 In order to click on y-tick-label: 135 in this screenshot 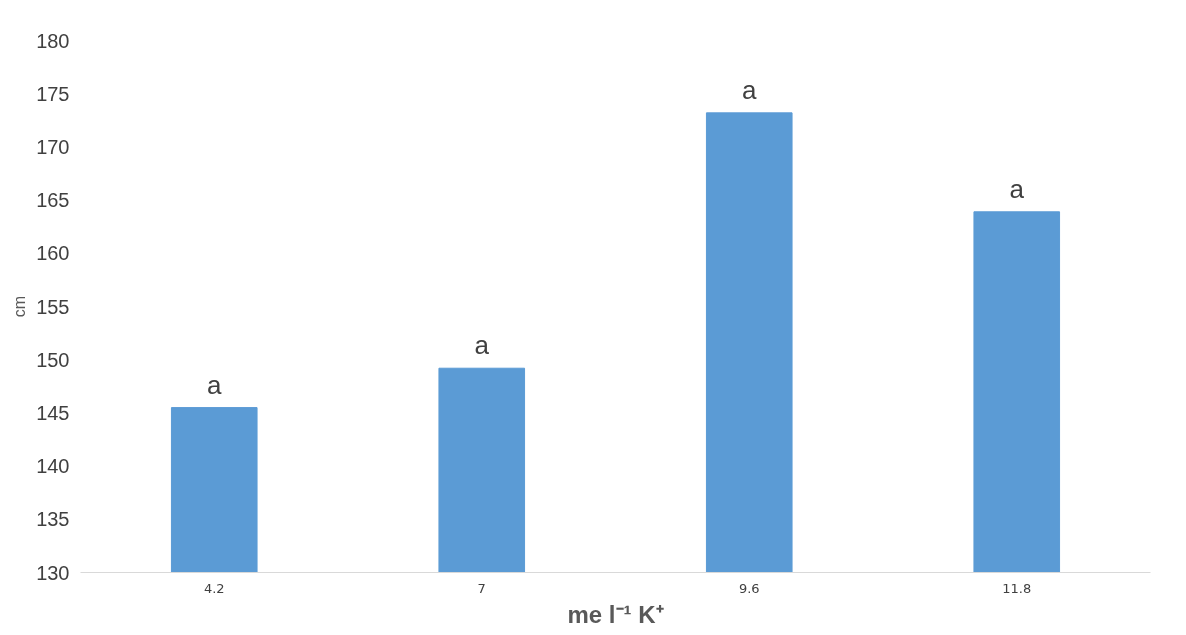, I will do `click(53, 519)`.